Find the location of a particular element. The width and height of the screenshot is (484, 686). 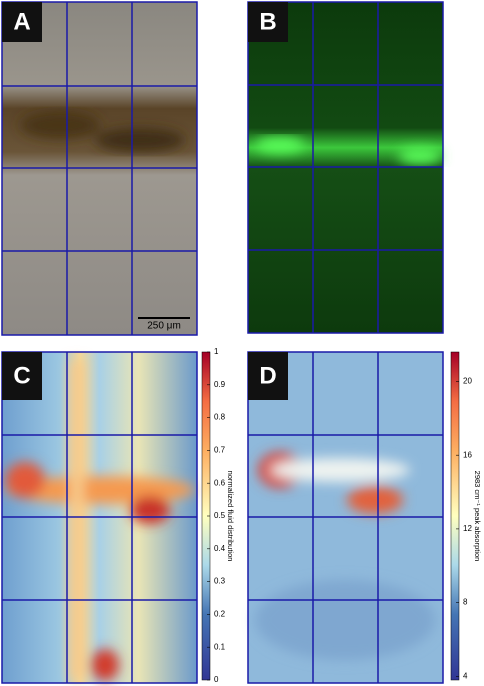

colorbar-tick-label: 0.2 is located at coordinates (220, 614).